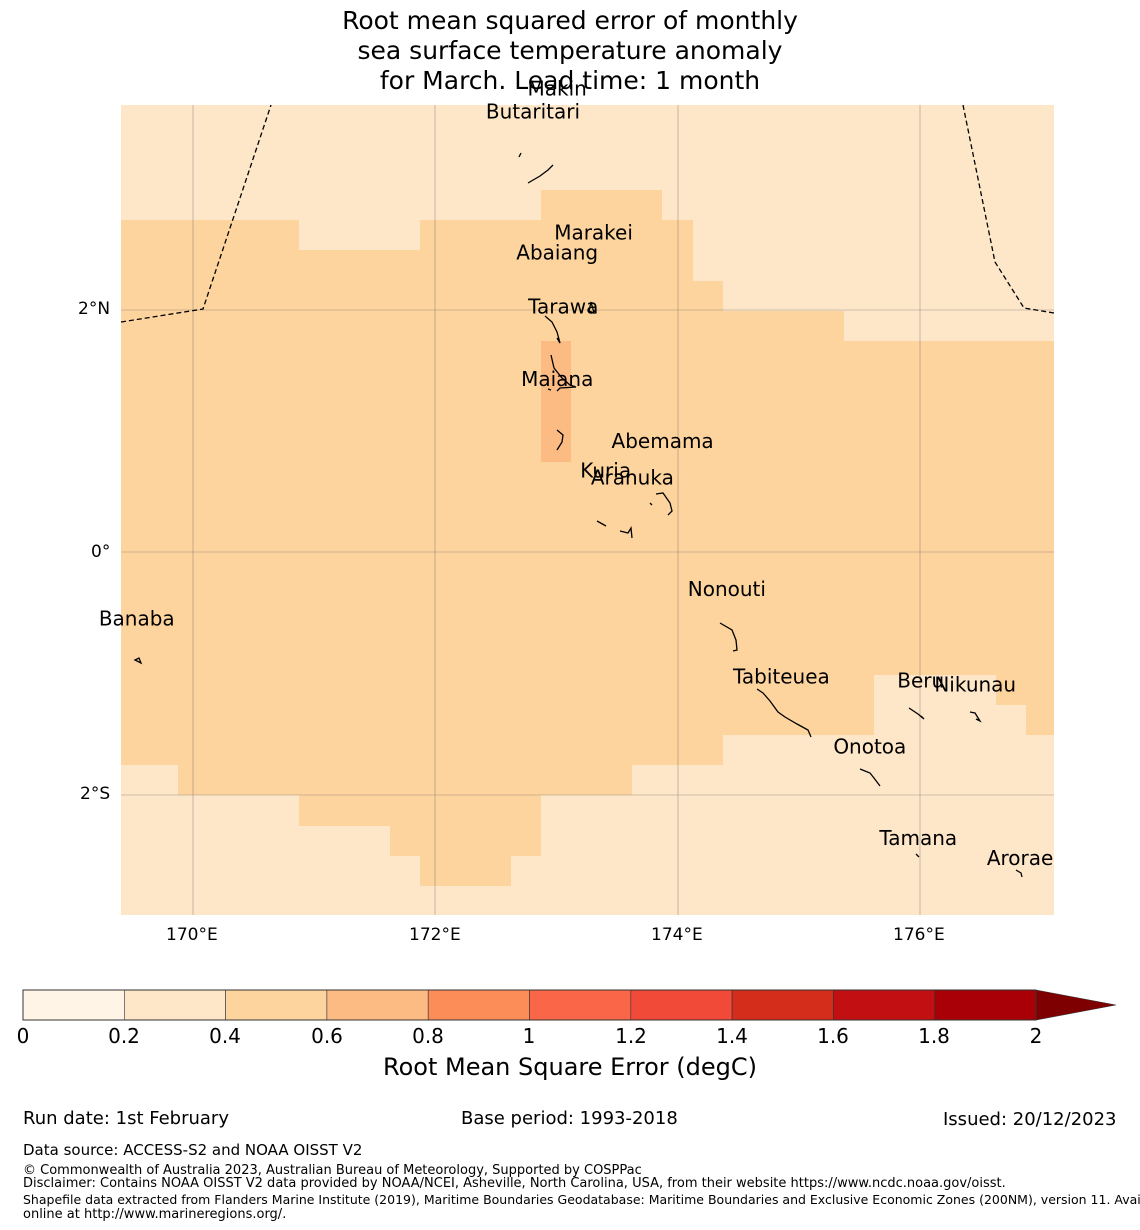  What do you see at coordinates (101, 552) in the screenshot?
I see `lat-tick-0: 0°` at bounding box center [101, 552].